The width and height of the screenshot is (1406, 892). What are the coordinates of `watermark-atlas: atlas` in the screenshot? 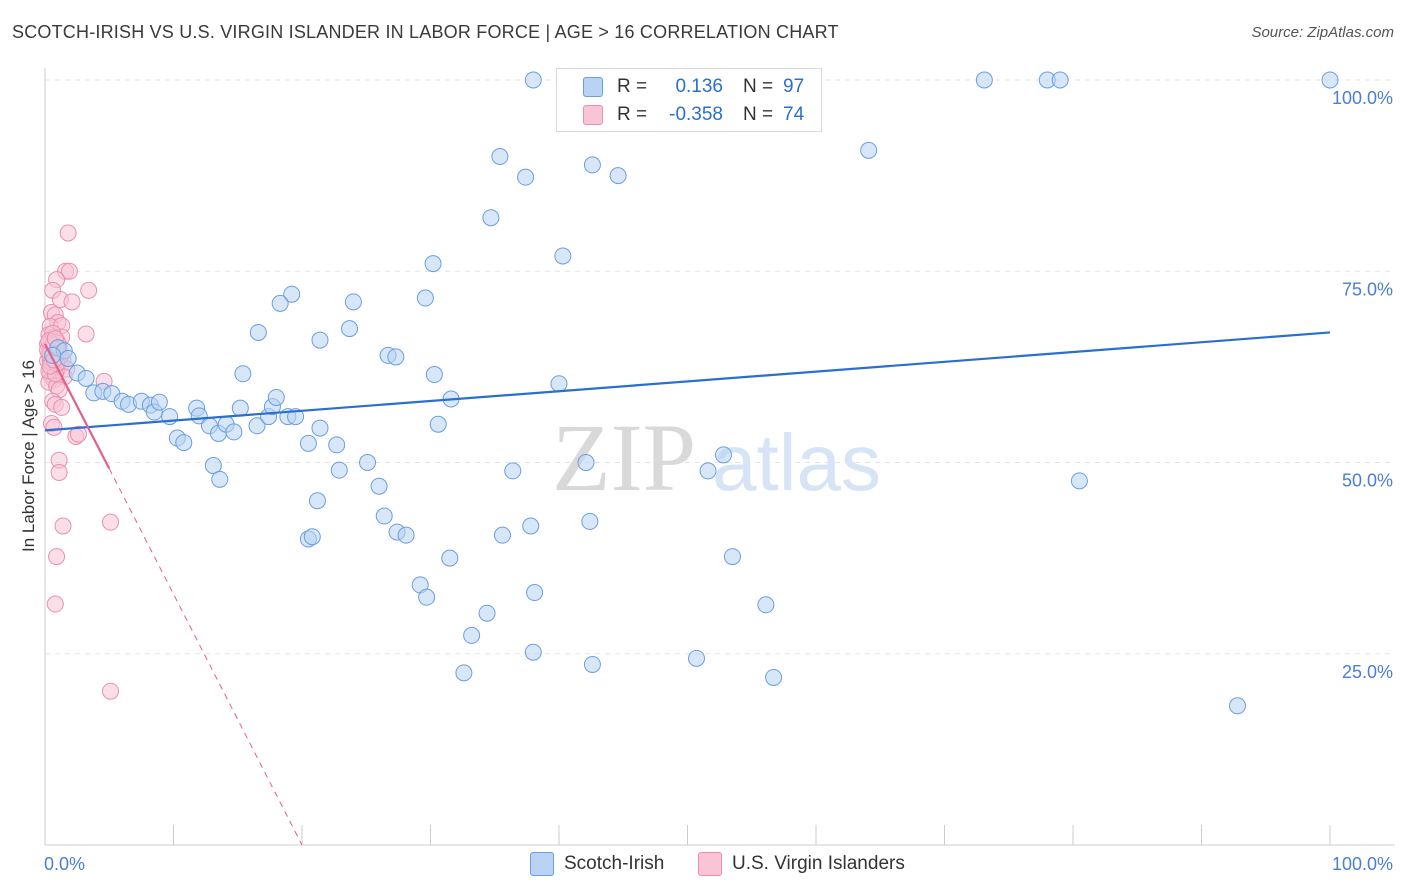 It's located at (796, 462).